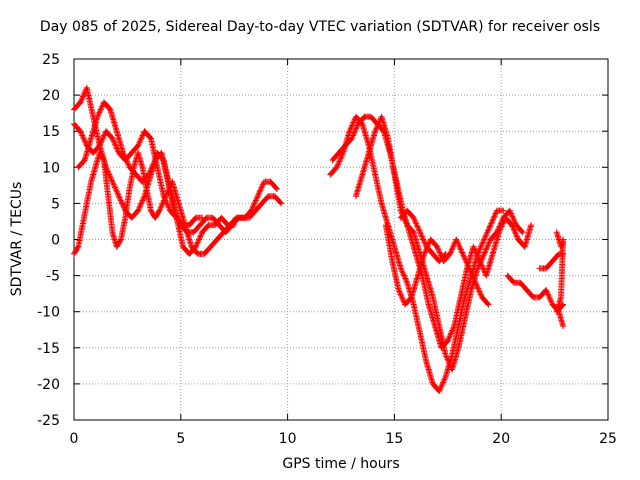 Image resolution: width=640 pixels, height=480 pixels. What do you see at coordinates (51, 132) in the screenshot?
I see `y-tick-label: 15` at bounding box center [51, 132].